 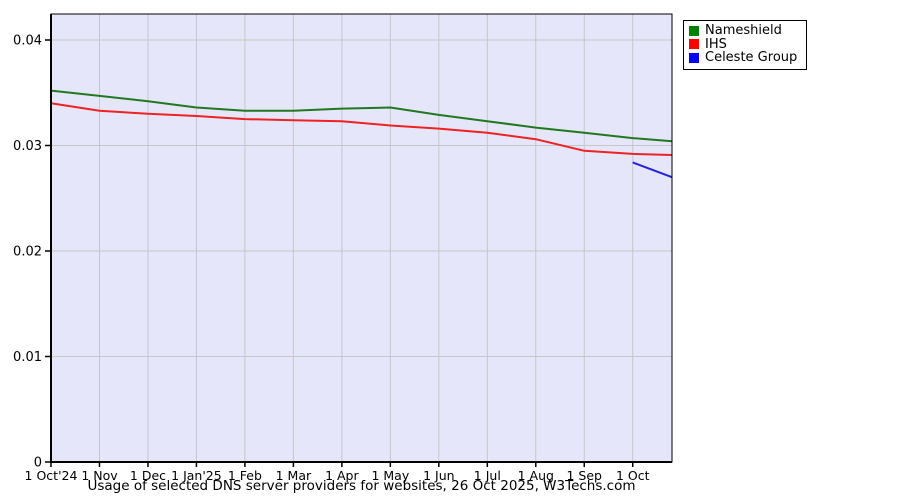 I want to click on x-tick-label: 1 Nov, so click(x=99, y=475).